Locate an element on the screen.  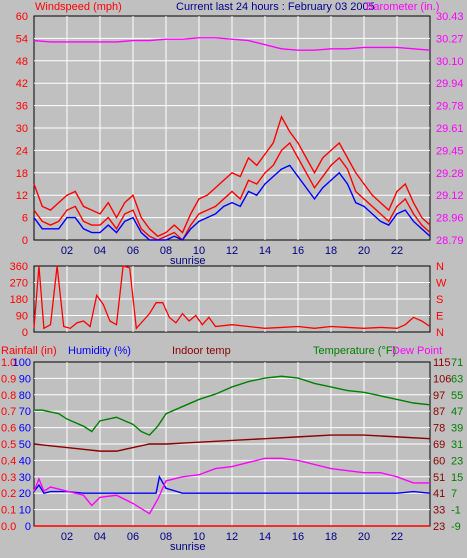
right-tick-label: 30.43 is located at coordinates (450, 17).